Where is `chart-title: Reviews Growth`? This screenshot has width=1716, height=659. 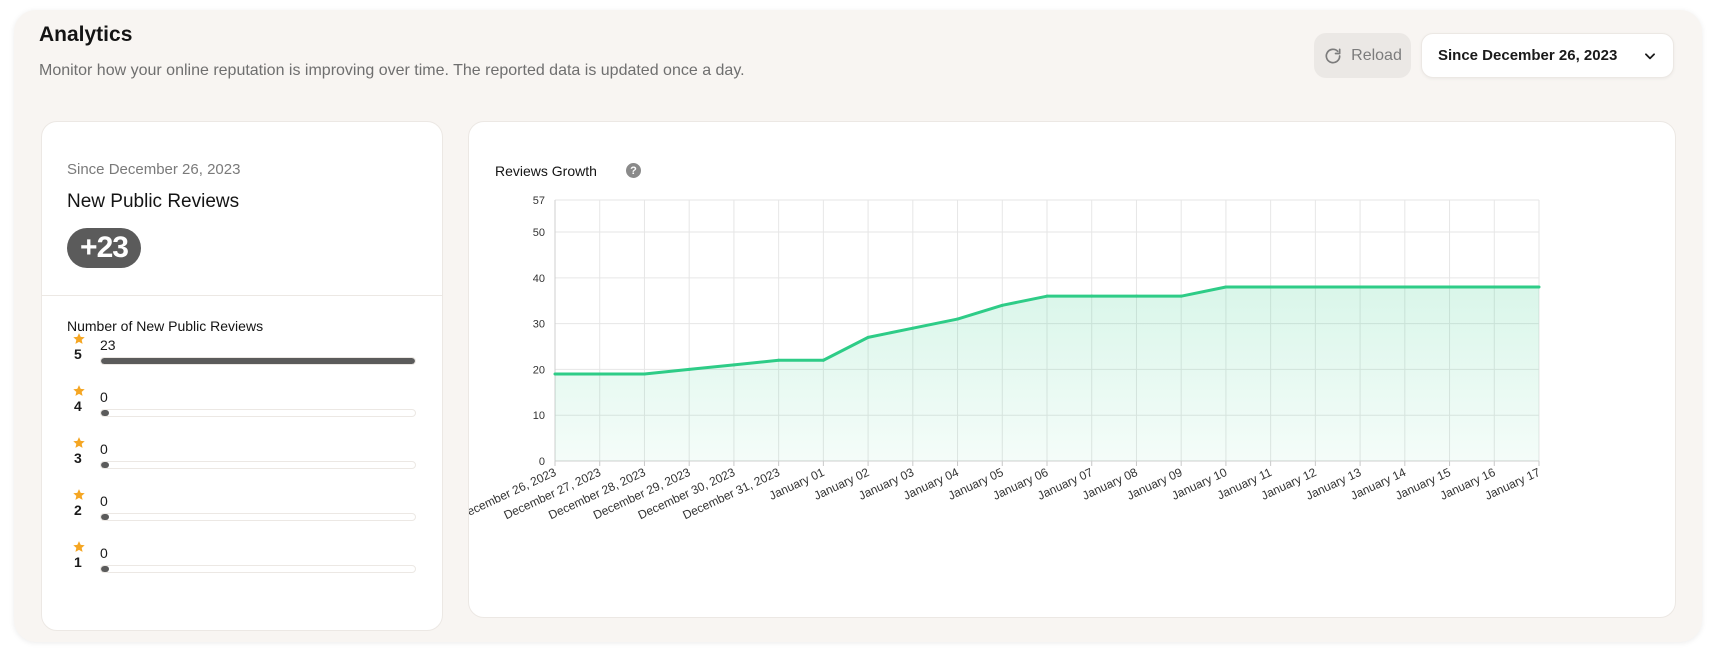
chart-title: Reviews Growth is located at coordinates (546, 171).